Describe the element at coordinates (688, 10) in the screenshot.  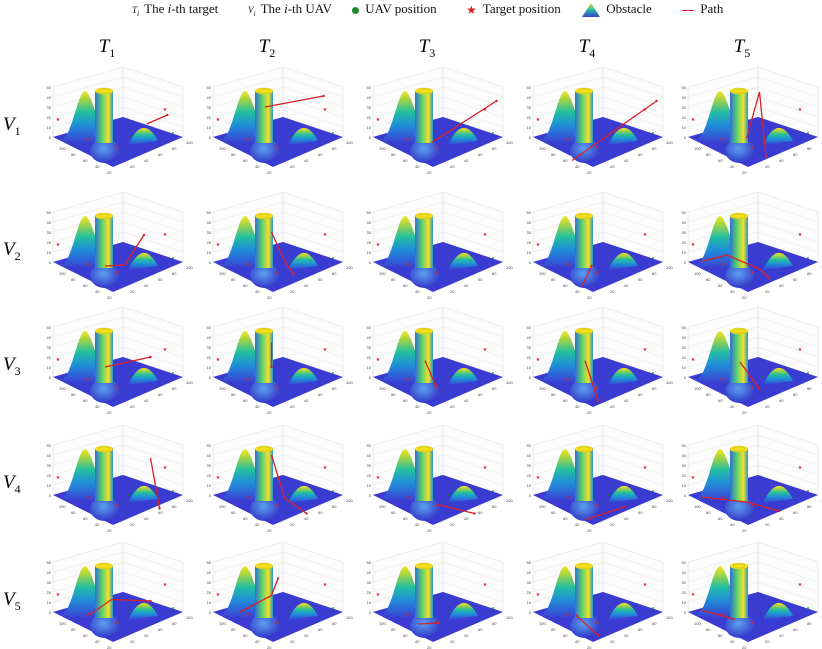
I see `path-line-icon` at that location.